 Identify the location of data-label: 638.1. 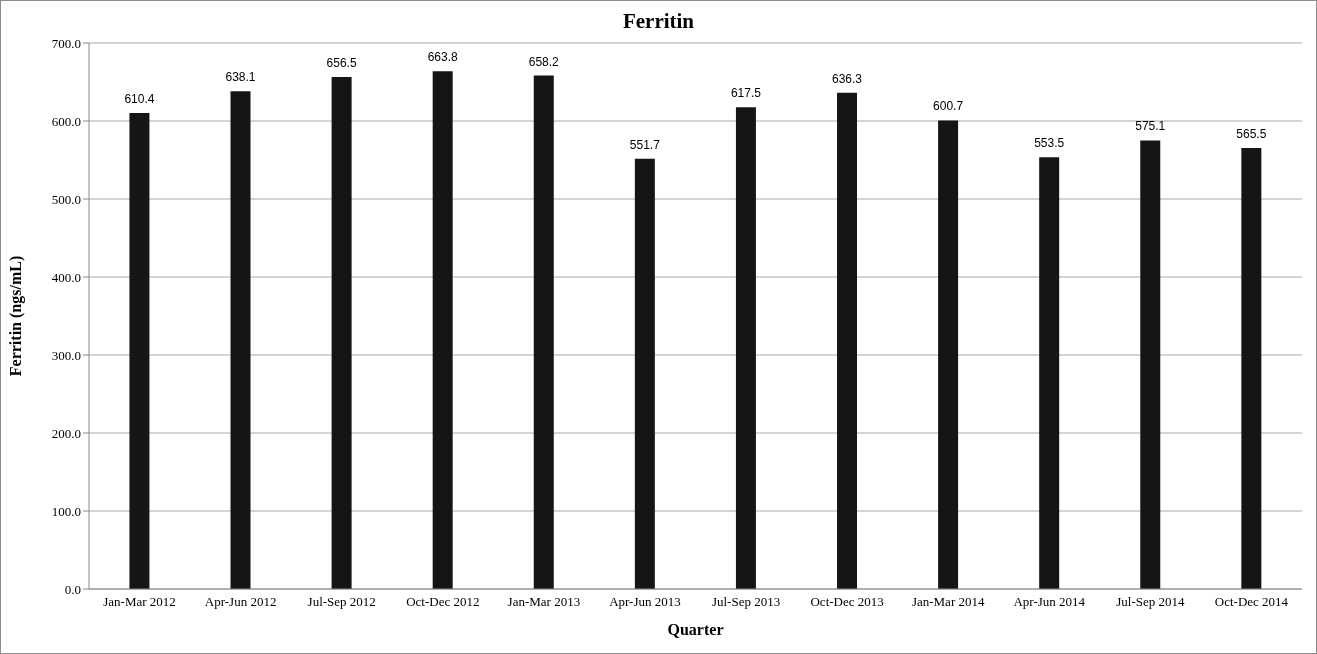
(240, 77).